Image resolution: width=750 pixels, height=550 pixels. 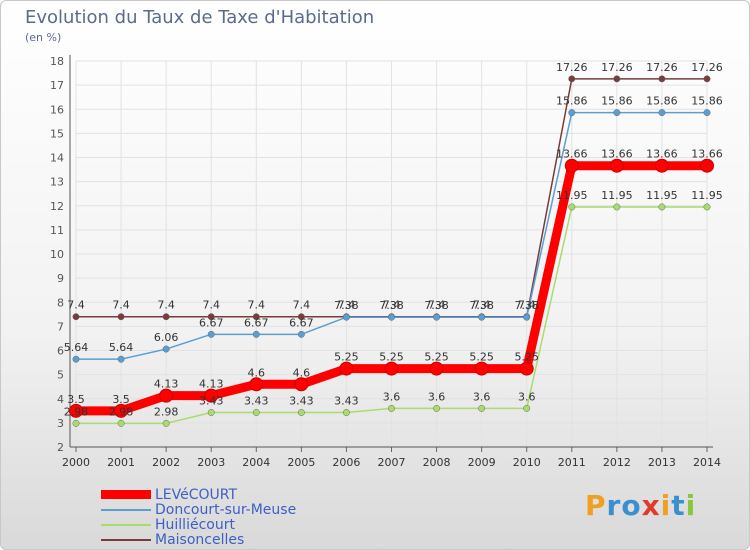 What do you see at coordinates (195, 524) in the screenshot?
I see `legend-label: Huilliécourt` at bounding box center [195, 524].